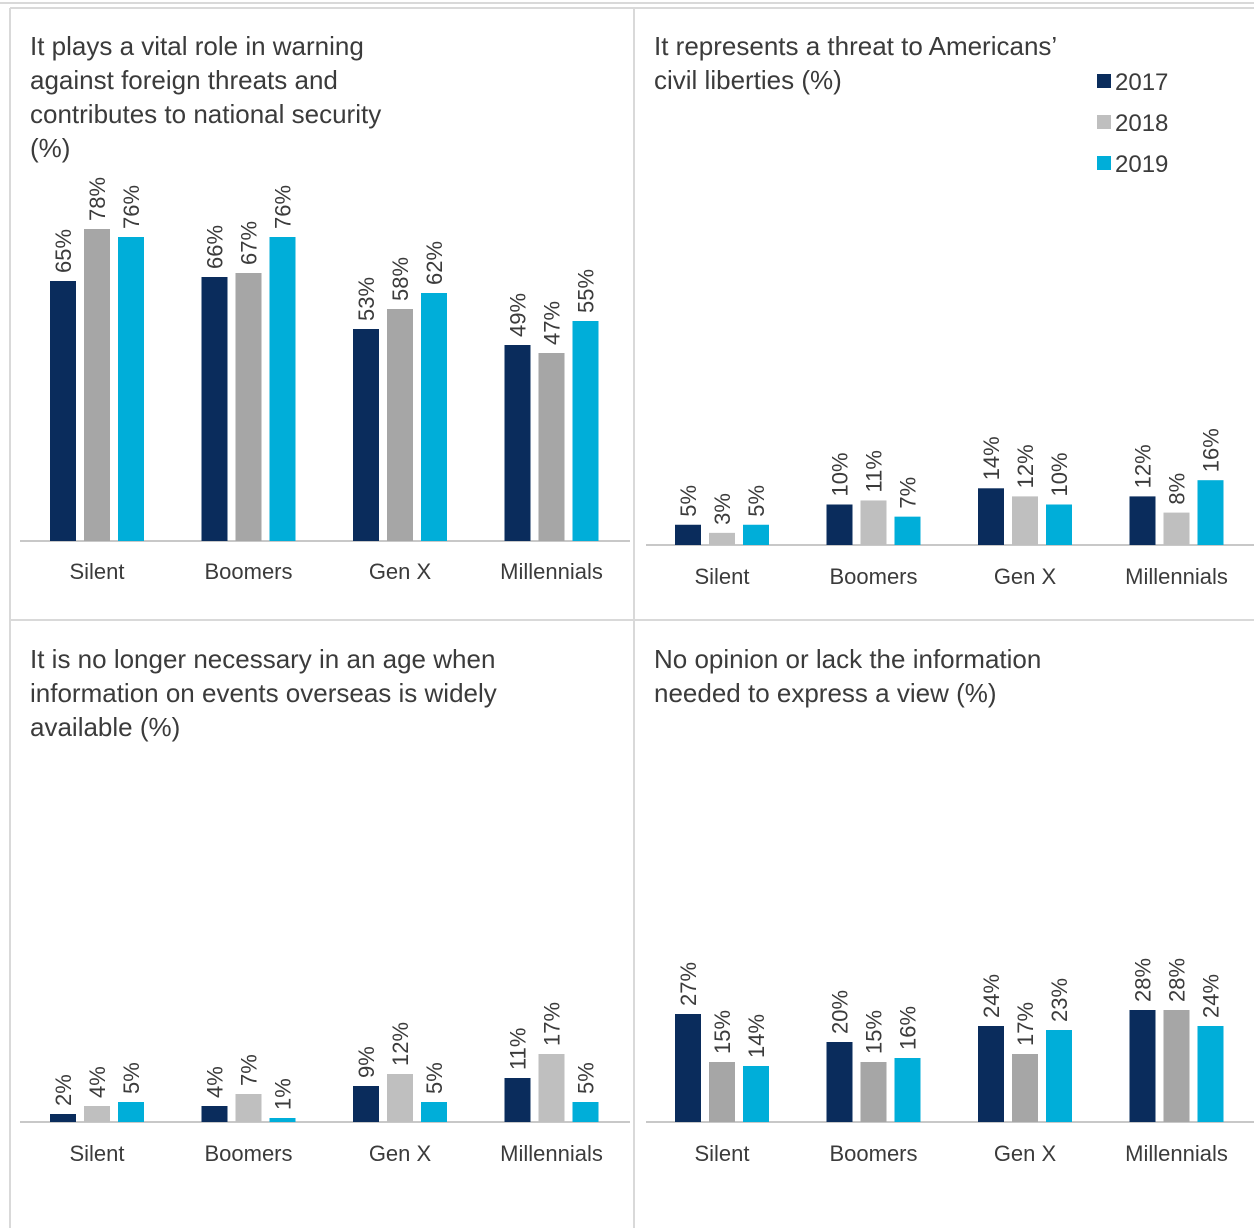 This screenshot has width=1254, height=1228. What do you see at coordinates (366, 299) in the screenshot?
I see `data-label: 53%` at bounding box center [366, 299].